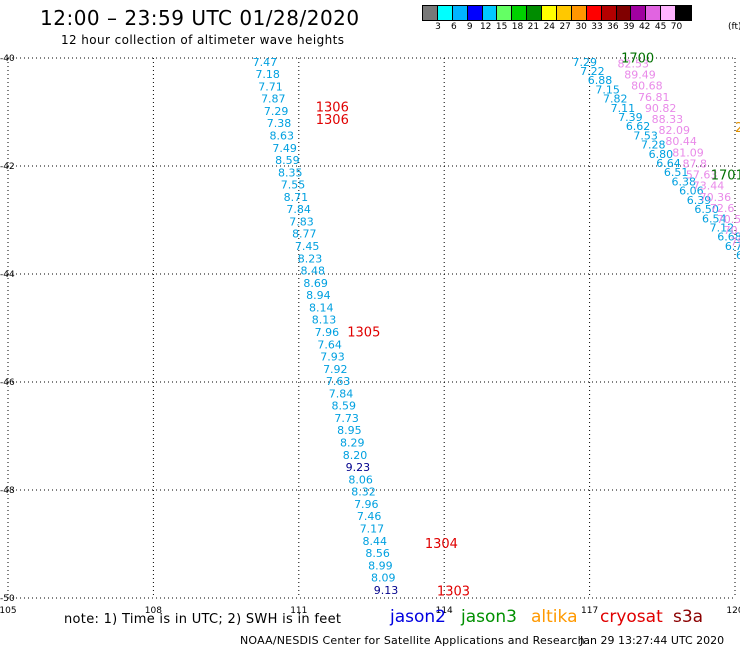 The width and height of the screenshot is (740, 650). Describe the element at coordinates (338, 381) in the screenshot. I see `wave-height-label: 7.63` at that location.